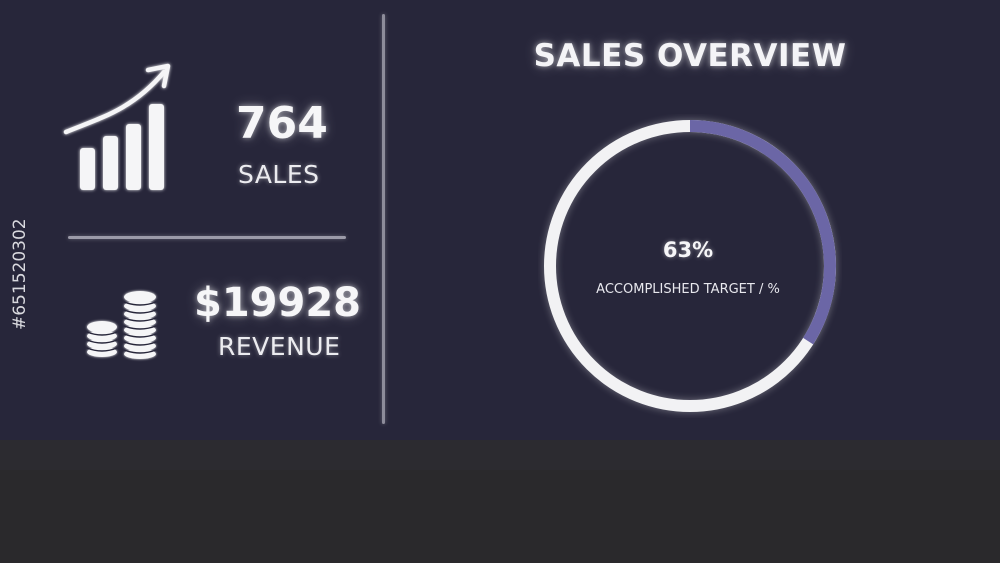  Describe the element at coordinates (282, 123) in the screenshot. I see `sales-value: 764` at that location.